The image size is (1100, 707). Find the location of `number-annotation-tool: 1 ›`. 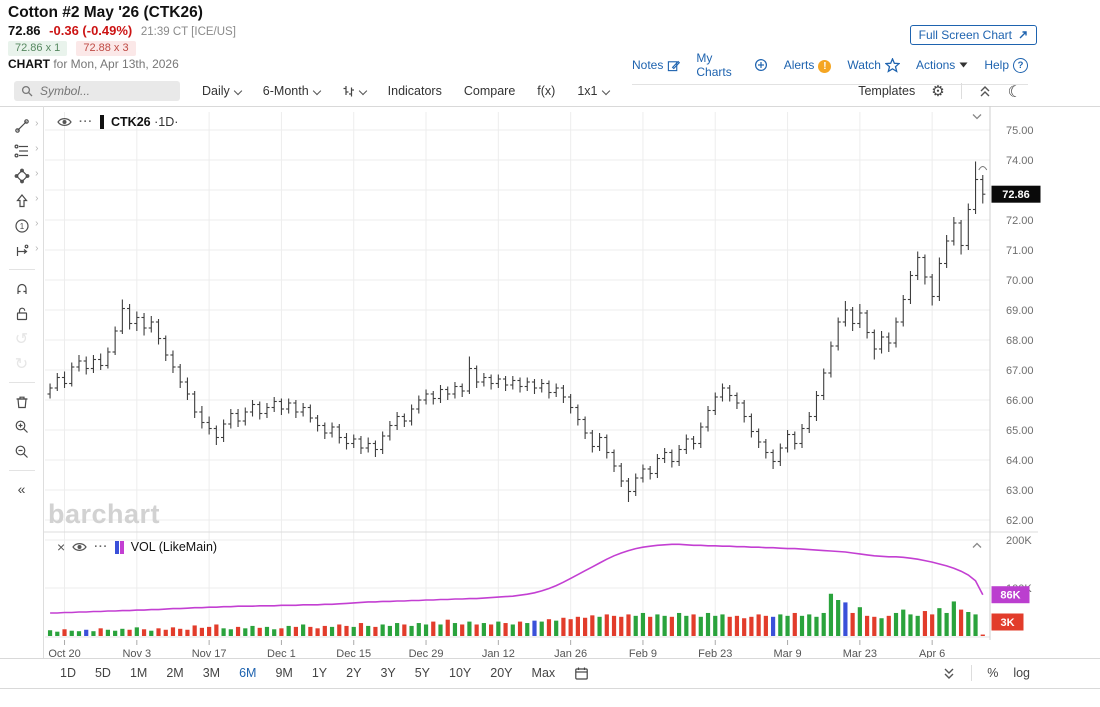

number-annotation-tool: 1 › is located at coordinates (22, 225).